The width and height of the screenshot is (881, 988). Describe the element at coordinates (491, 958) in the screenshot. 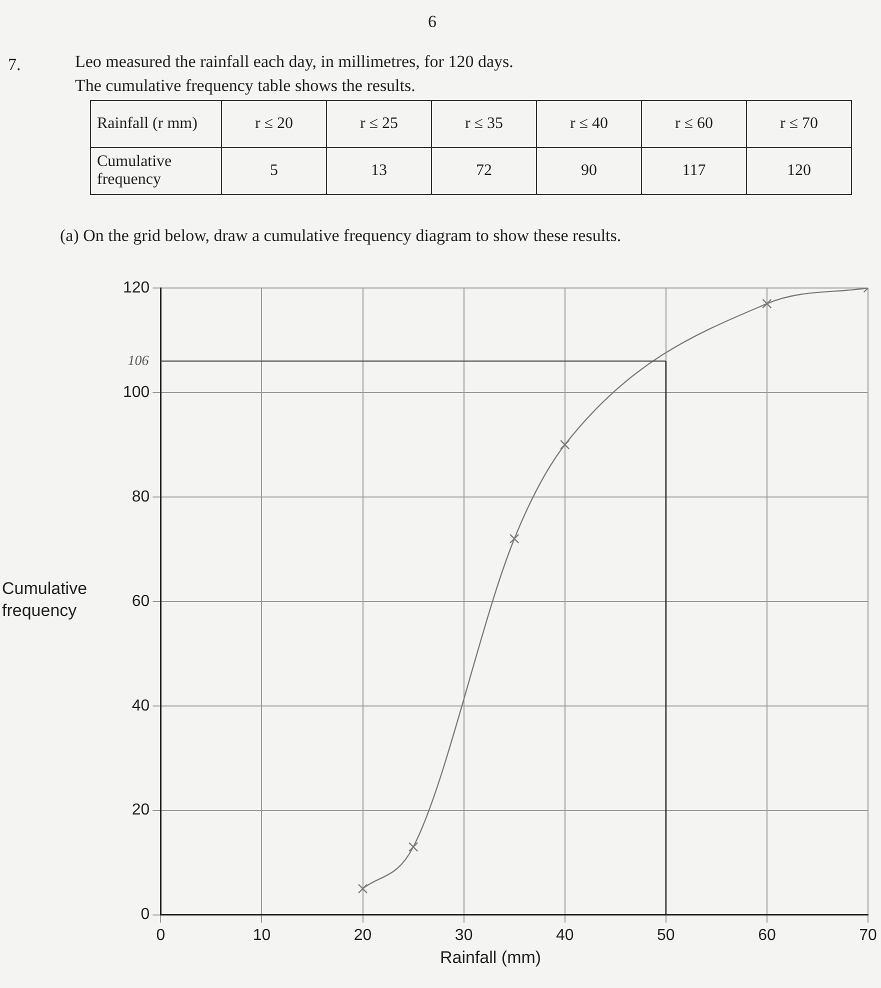

I see `x-axis-title: Rainfall (mm)` at that location.